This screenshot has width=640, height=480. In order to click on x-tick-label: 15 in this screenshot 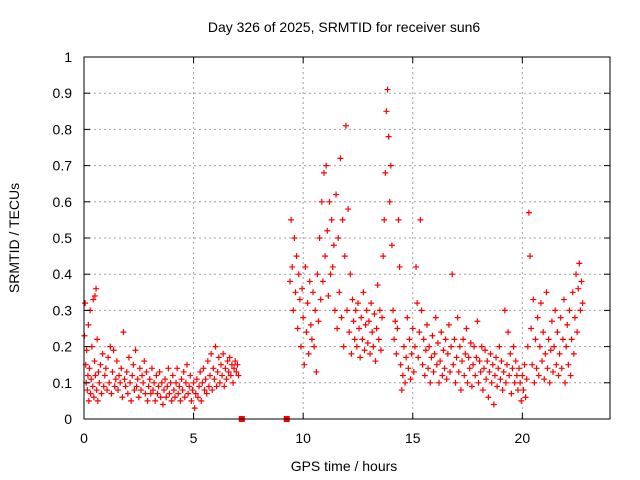, I will do `click(413, 438)`.